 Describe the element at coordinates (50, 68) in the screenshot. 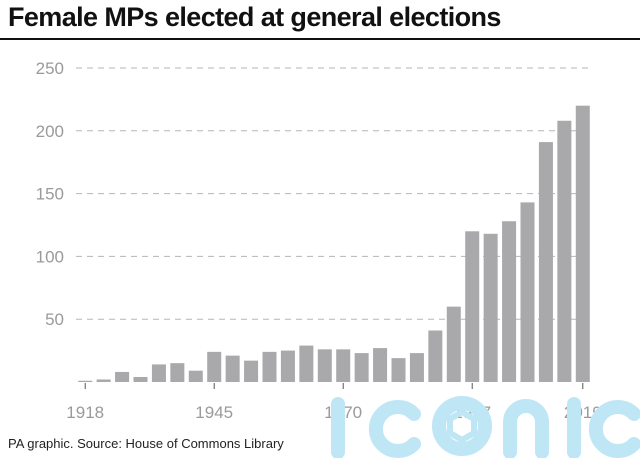

I see `y-tick-label: 250` at that location.